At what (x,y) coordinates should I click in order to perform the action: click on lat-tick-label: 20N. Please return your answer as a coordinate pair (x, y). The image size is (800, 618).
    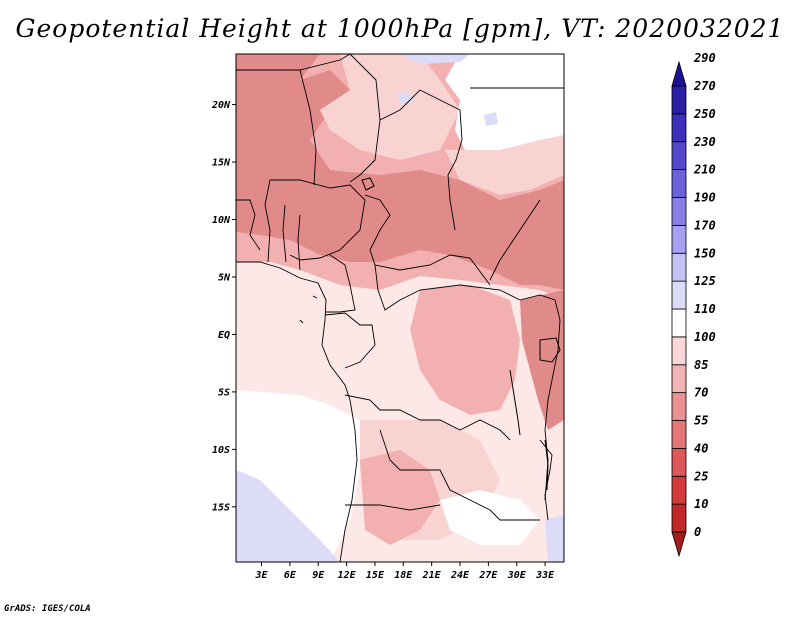
    Looking at the image, I should click on (221, 105).